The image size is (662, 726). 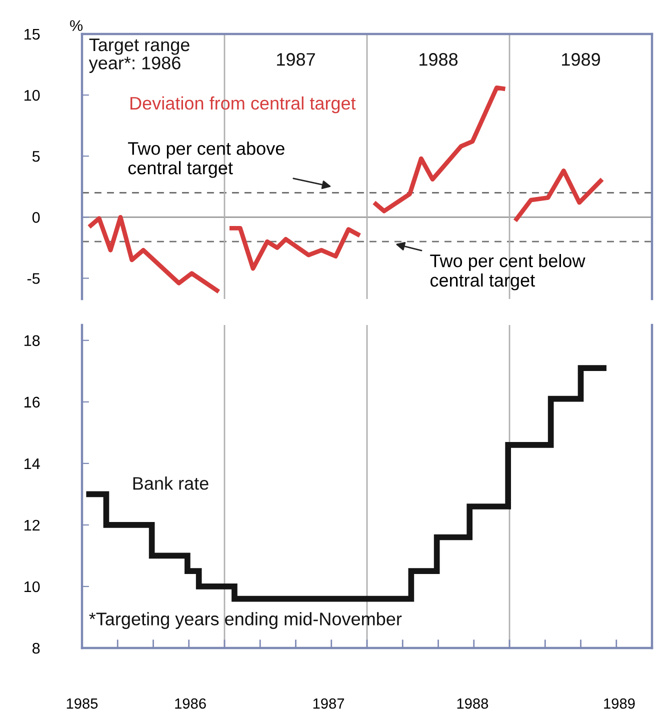 What do you see at coordinates (296, 59) in the screenshot?
I see `annotation: 1987` at bounding box center [296, 59].